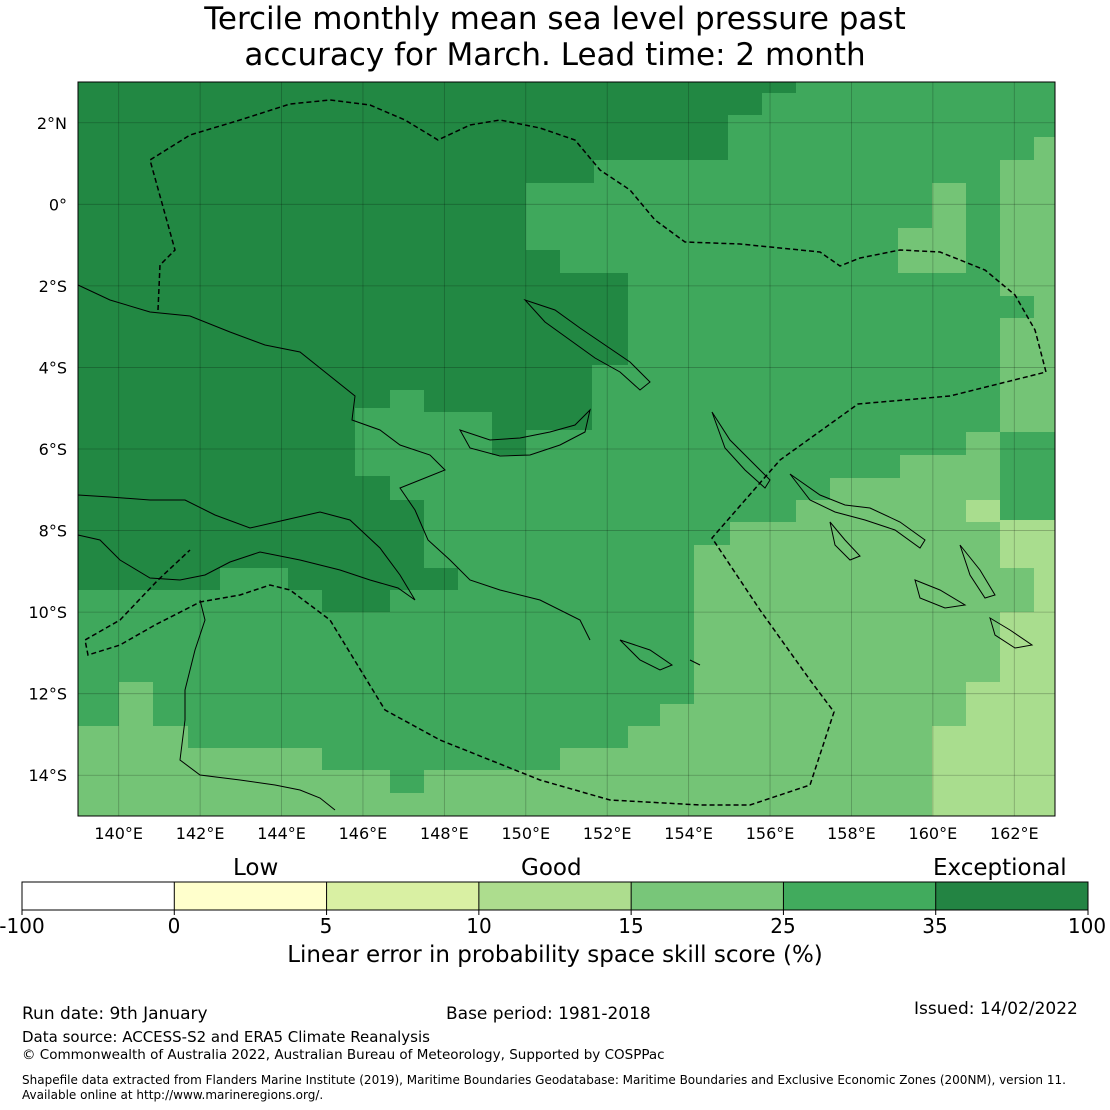  What do you see at coordinates (479, 926) in the screenshot?
I see `colorbar-tick: 10` at bounding box center [479, 926].